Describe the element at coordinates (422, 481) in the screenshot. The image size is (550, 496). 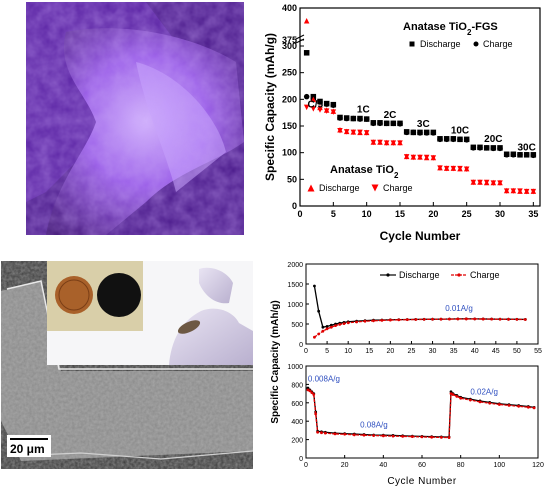
I see `x-axis-label: Cycle Number` at that location.